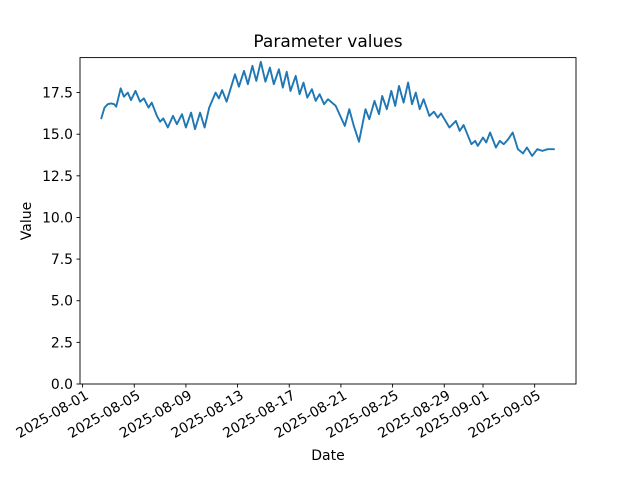  I want to click on y-tick-label: 15.0, so click(57, 135).